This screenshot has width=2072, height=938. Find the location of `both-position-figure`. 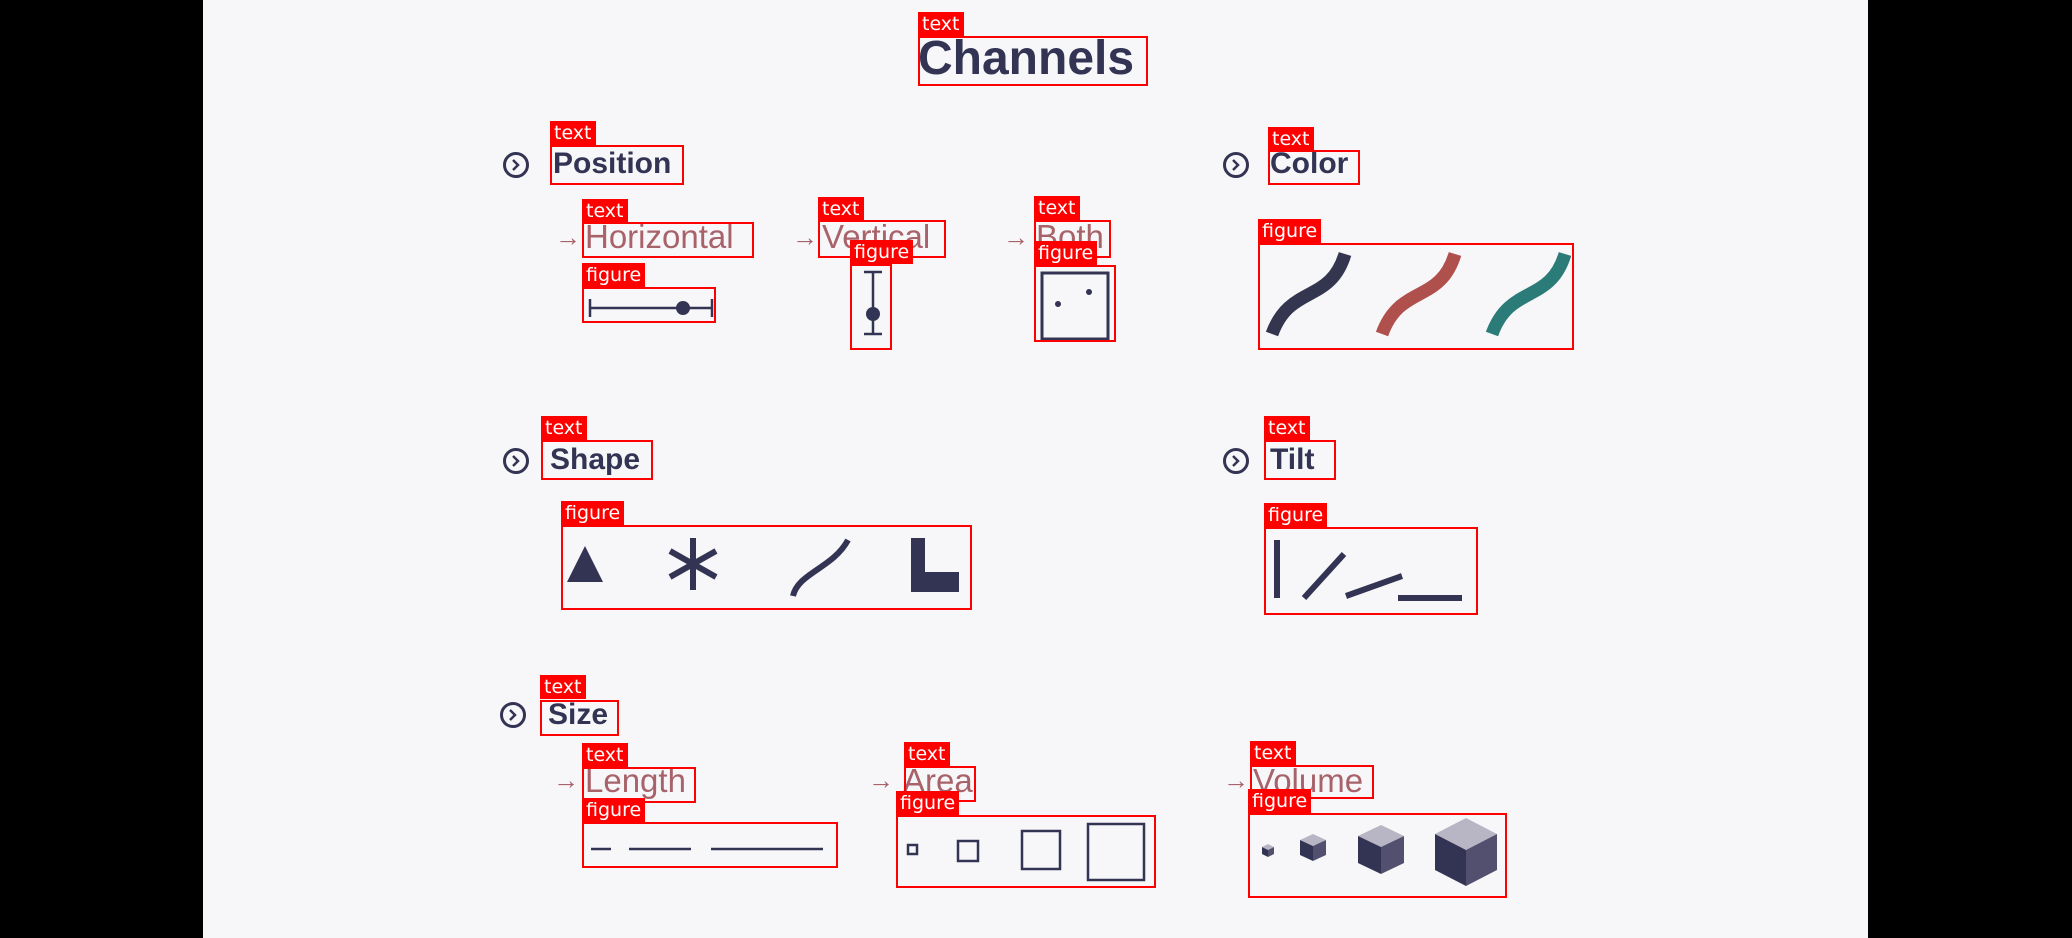

both-position-figure is located at coordinates (1075, 306).